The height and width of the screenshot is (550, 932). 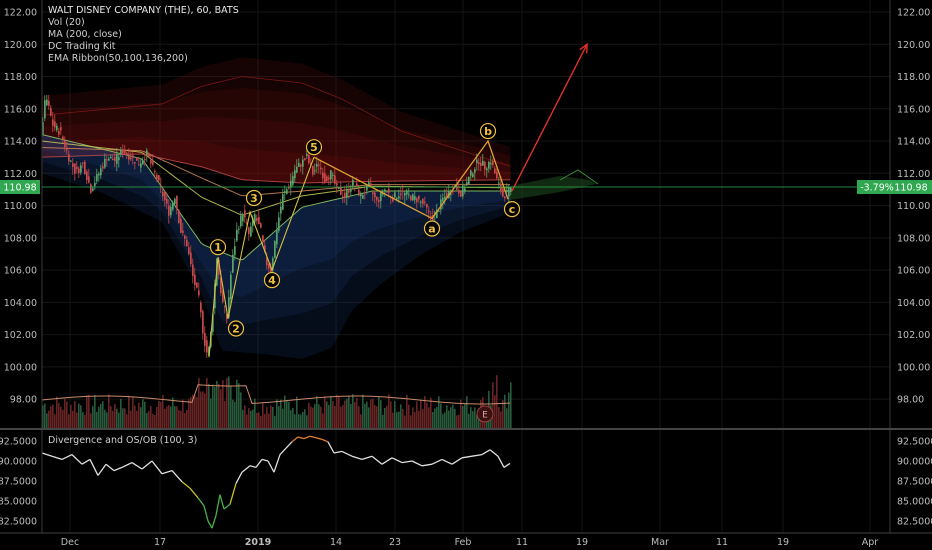 I want to click on legend-ma: MA (200, close), so click(x=85, y=34).